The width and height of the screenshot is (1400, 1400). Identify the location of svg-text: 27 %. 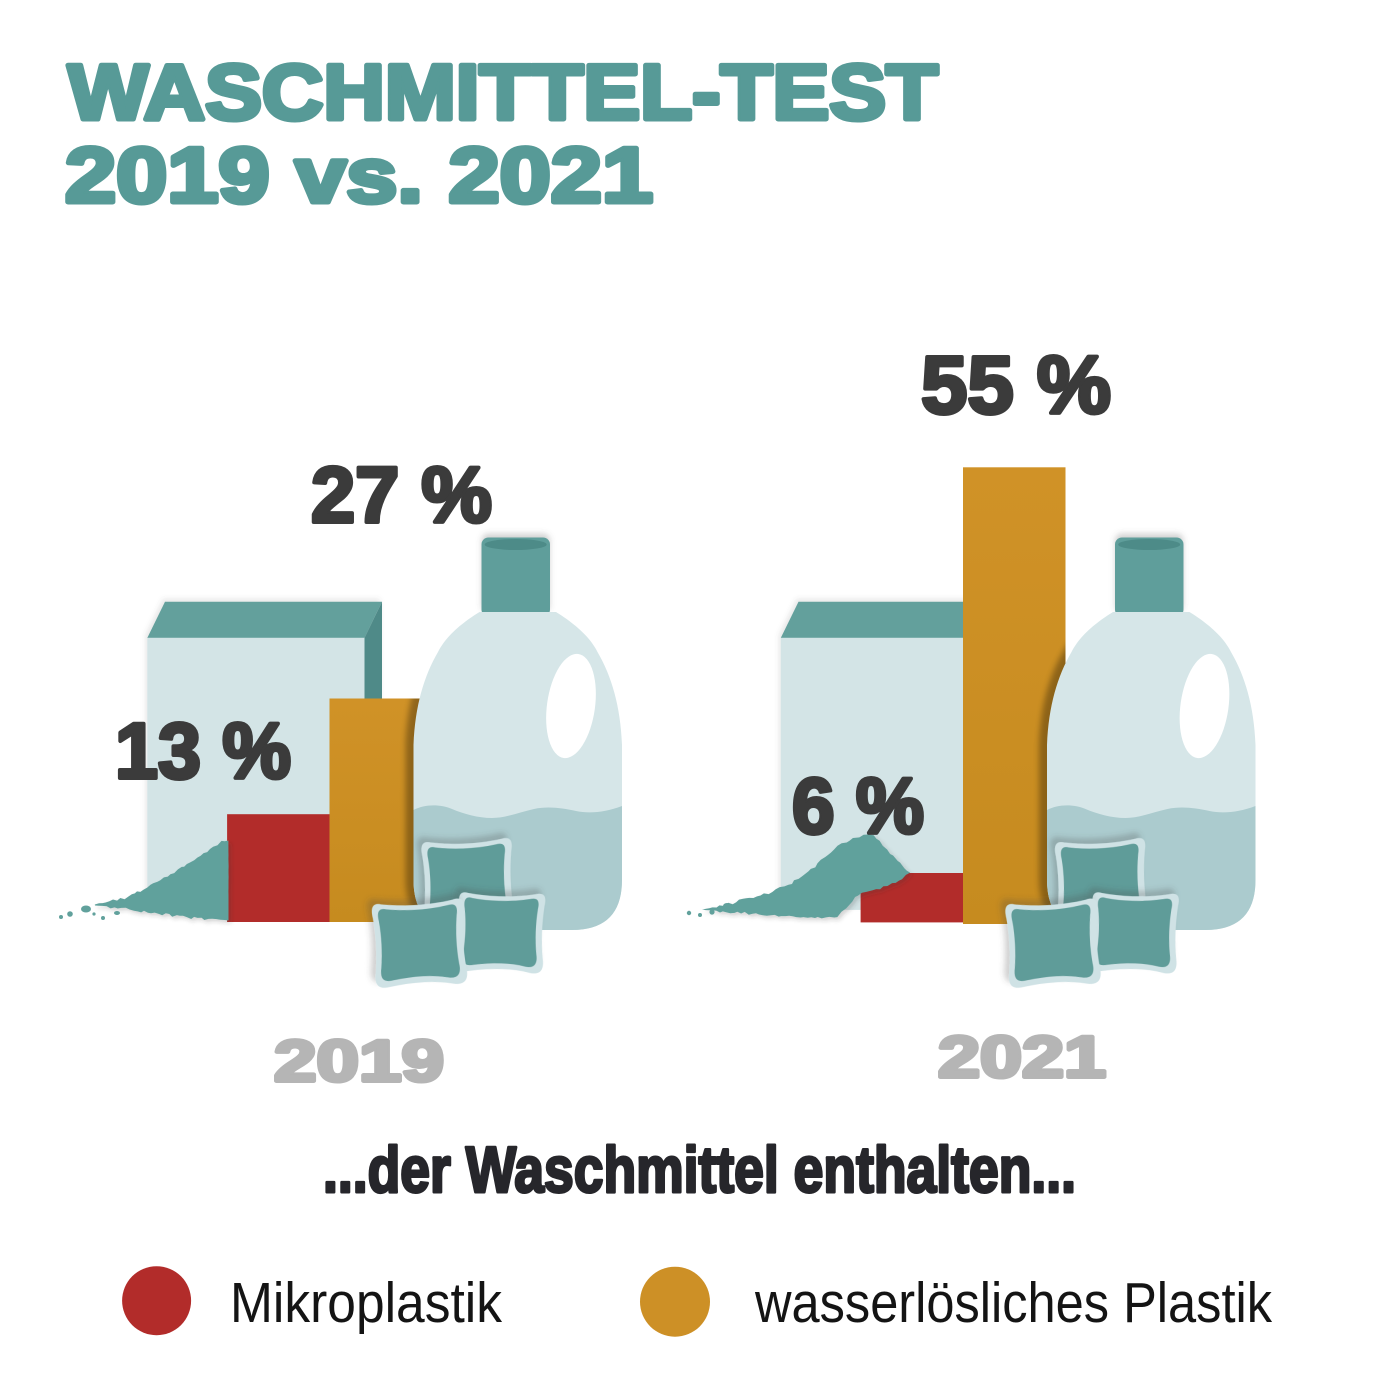
(401, 494).